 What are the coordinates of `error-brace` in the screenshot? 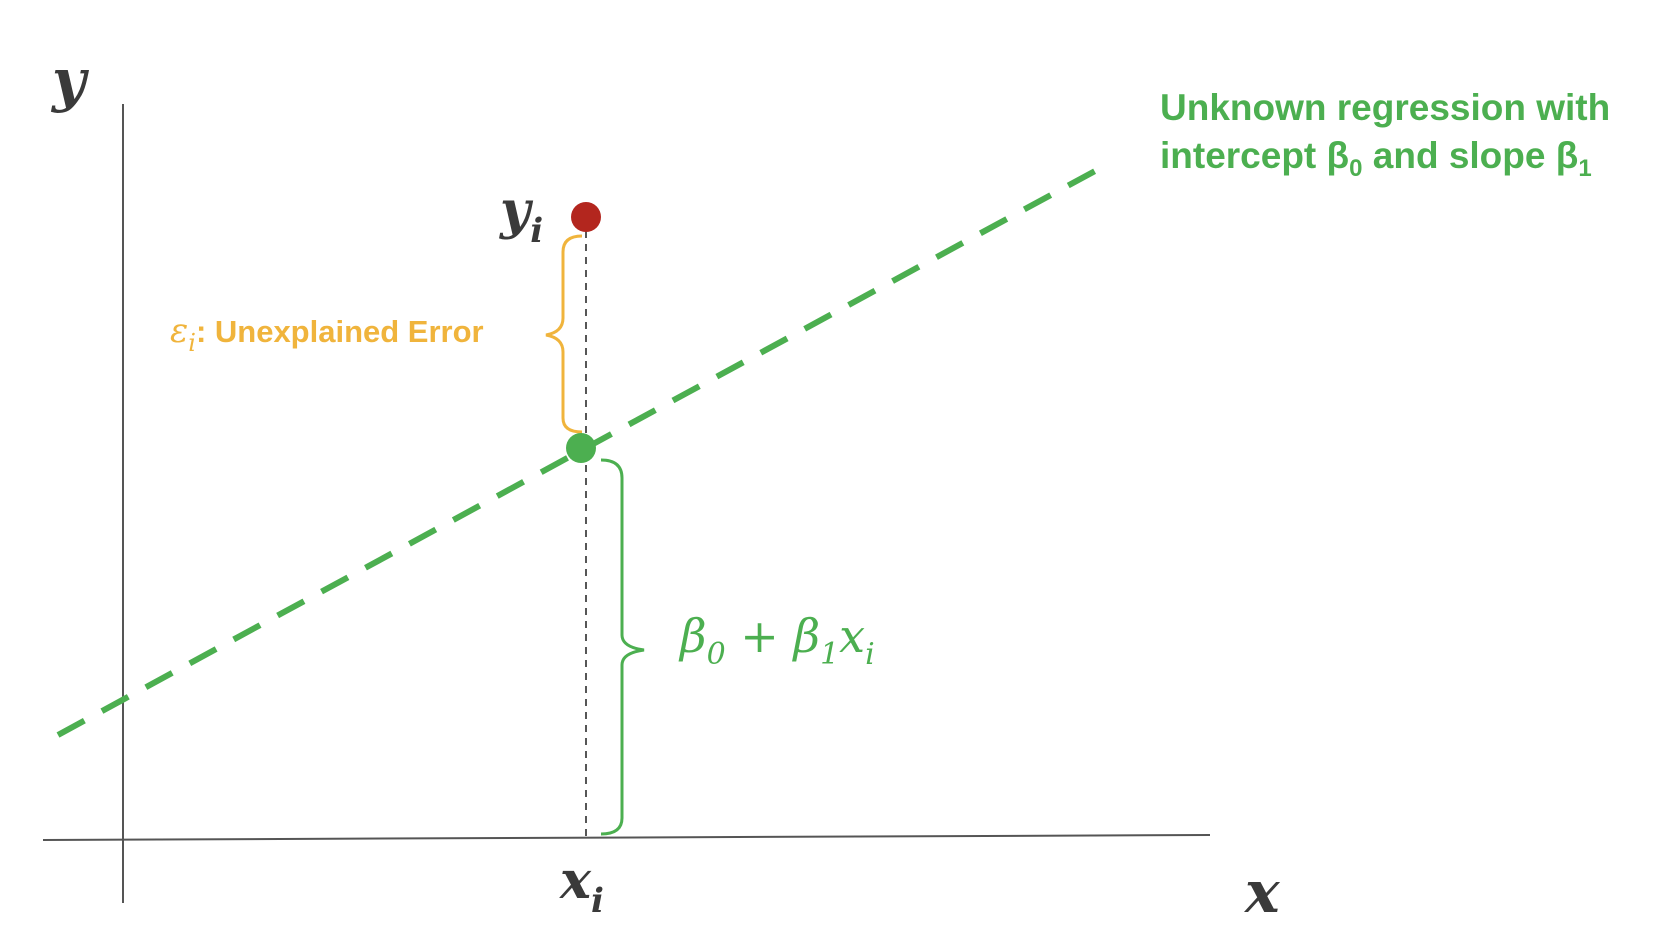 It's located at (564, 334).